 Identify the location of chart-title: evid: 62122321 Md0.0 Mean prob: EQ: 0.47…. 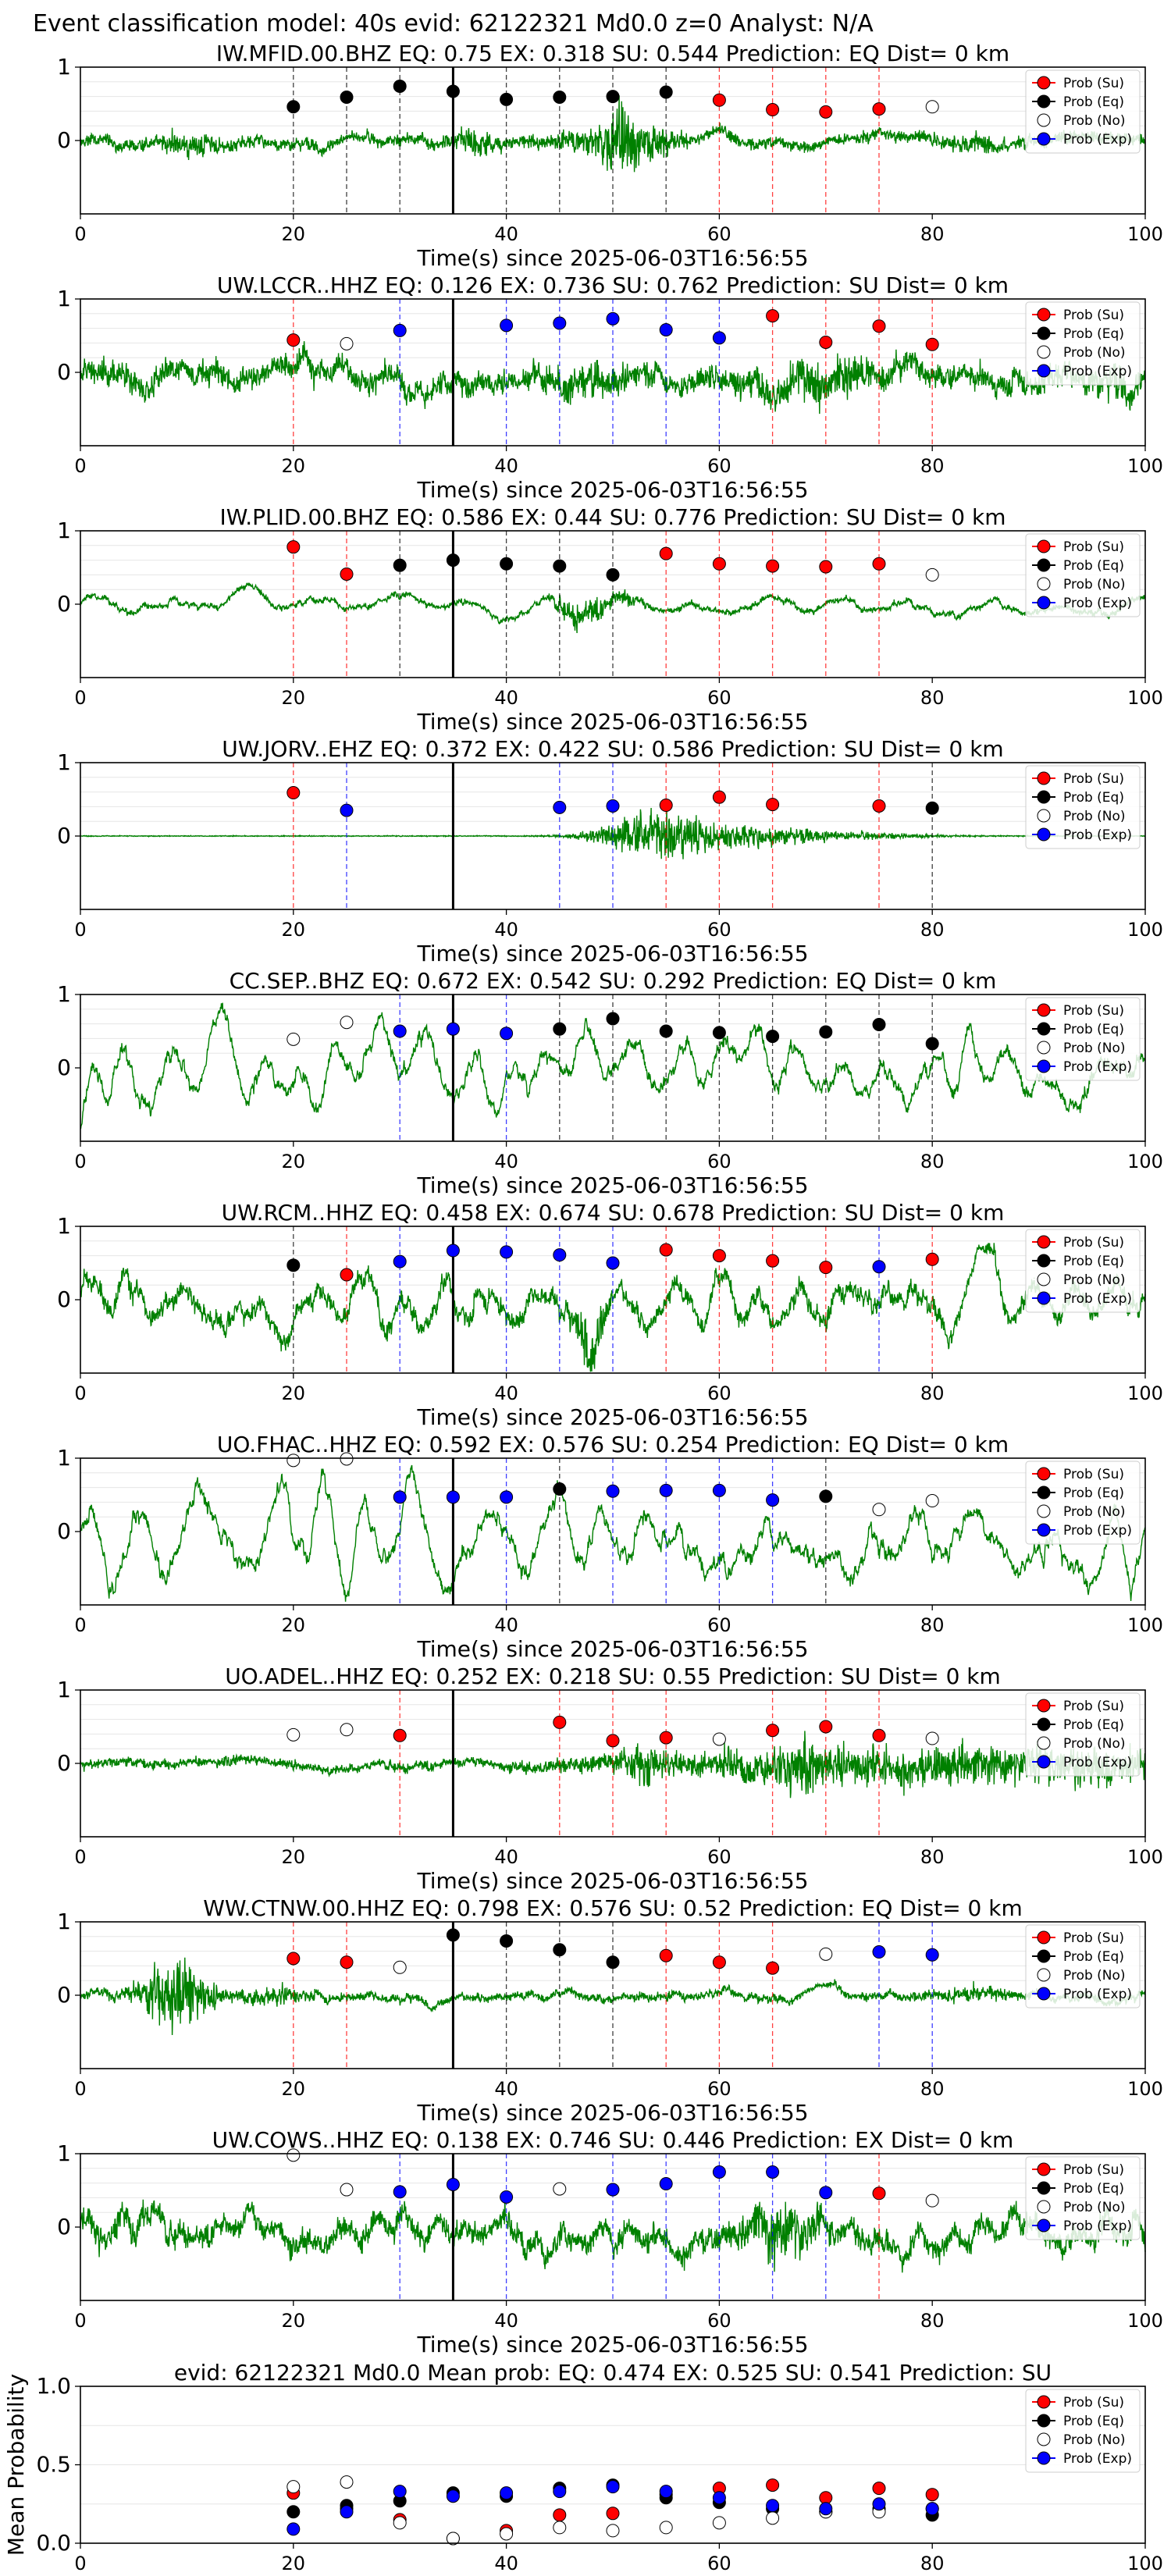
(613, 2373).